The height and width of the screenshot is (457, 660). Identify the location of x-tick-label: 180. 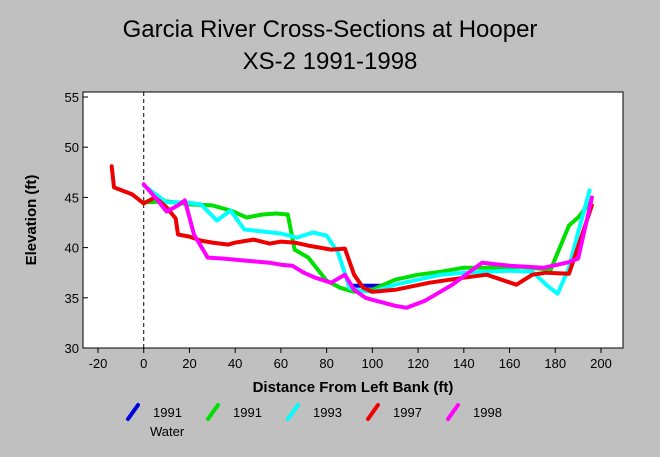
(555, 363).